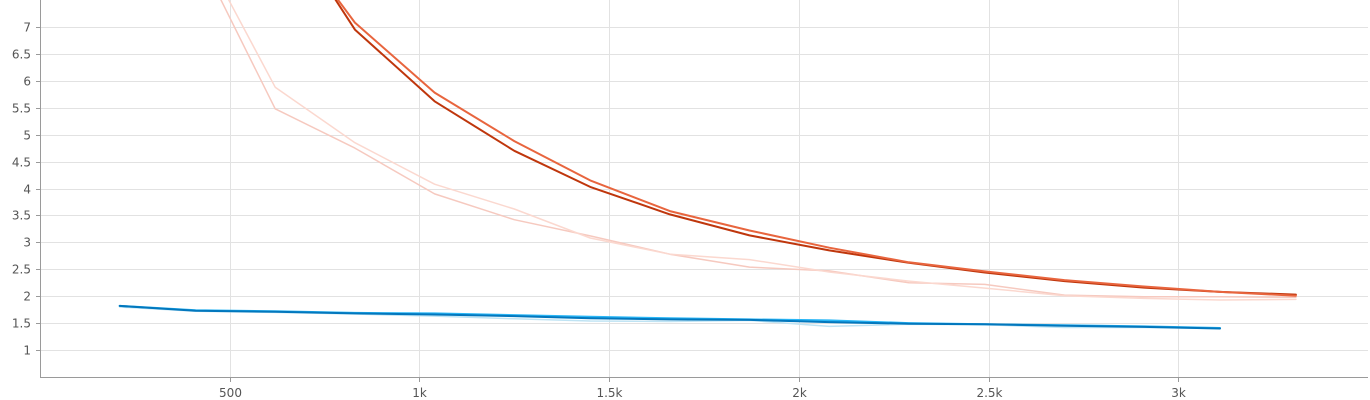 The image size is (1370, 400). Describe the element at coordinates (27, 82) in the screenshot. I see `y-tick-label: 6` at that location.